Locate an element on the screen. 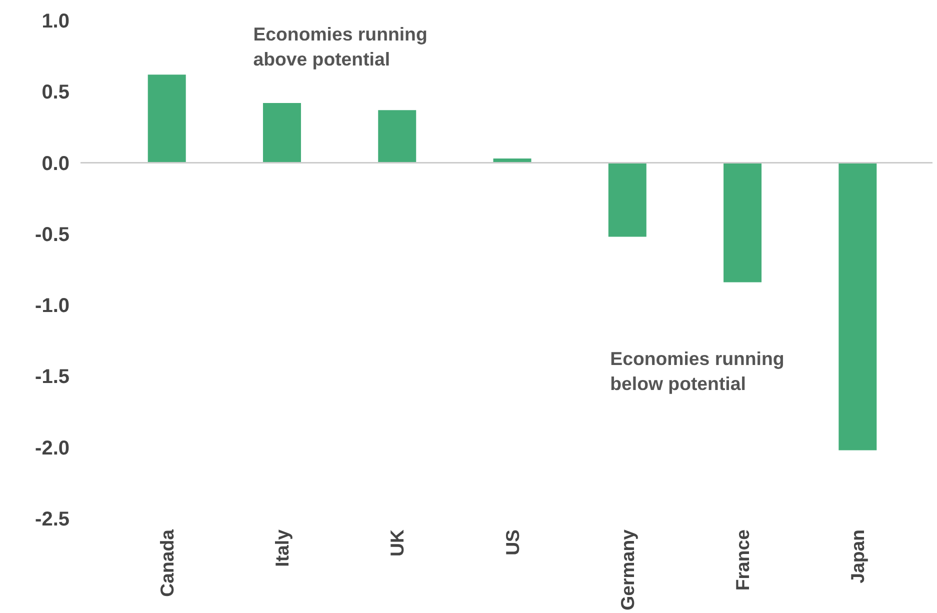 The width and height of the screenshot is (937, 613). y-tick-label: -2.5 is located at coordinates (52, 519).